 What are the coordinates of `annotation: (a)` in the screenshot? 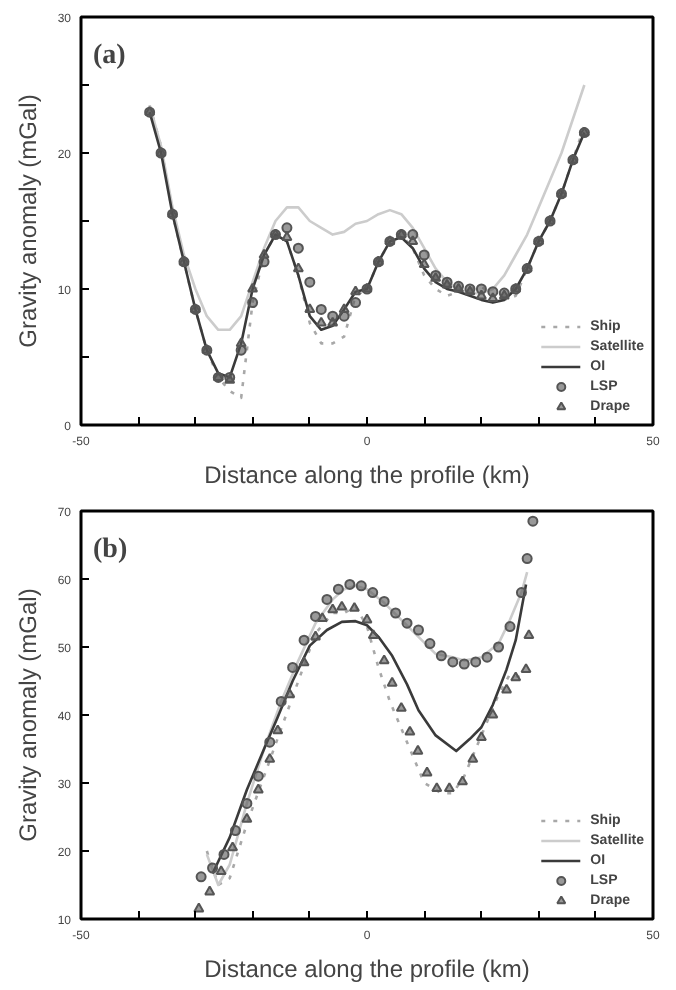 It's located at (110, 56).